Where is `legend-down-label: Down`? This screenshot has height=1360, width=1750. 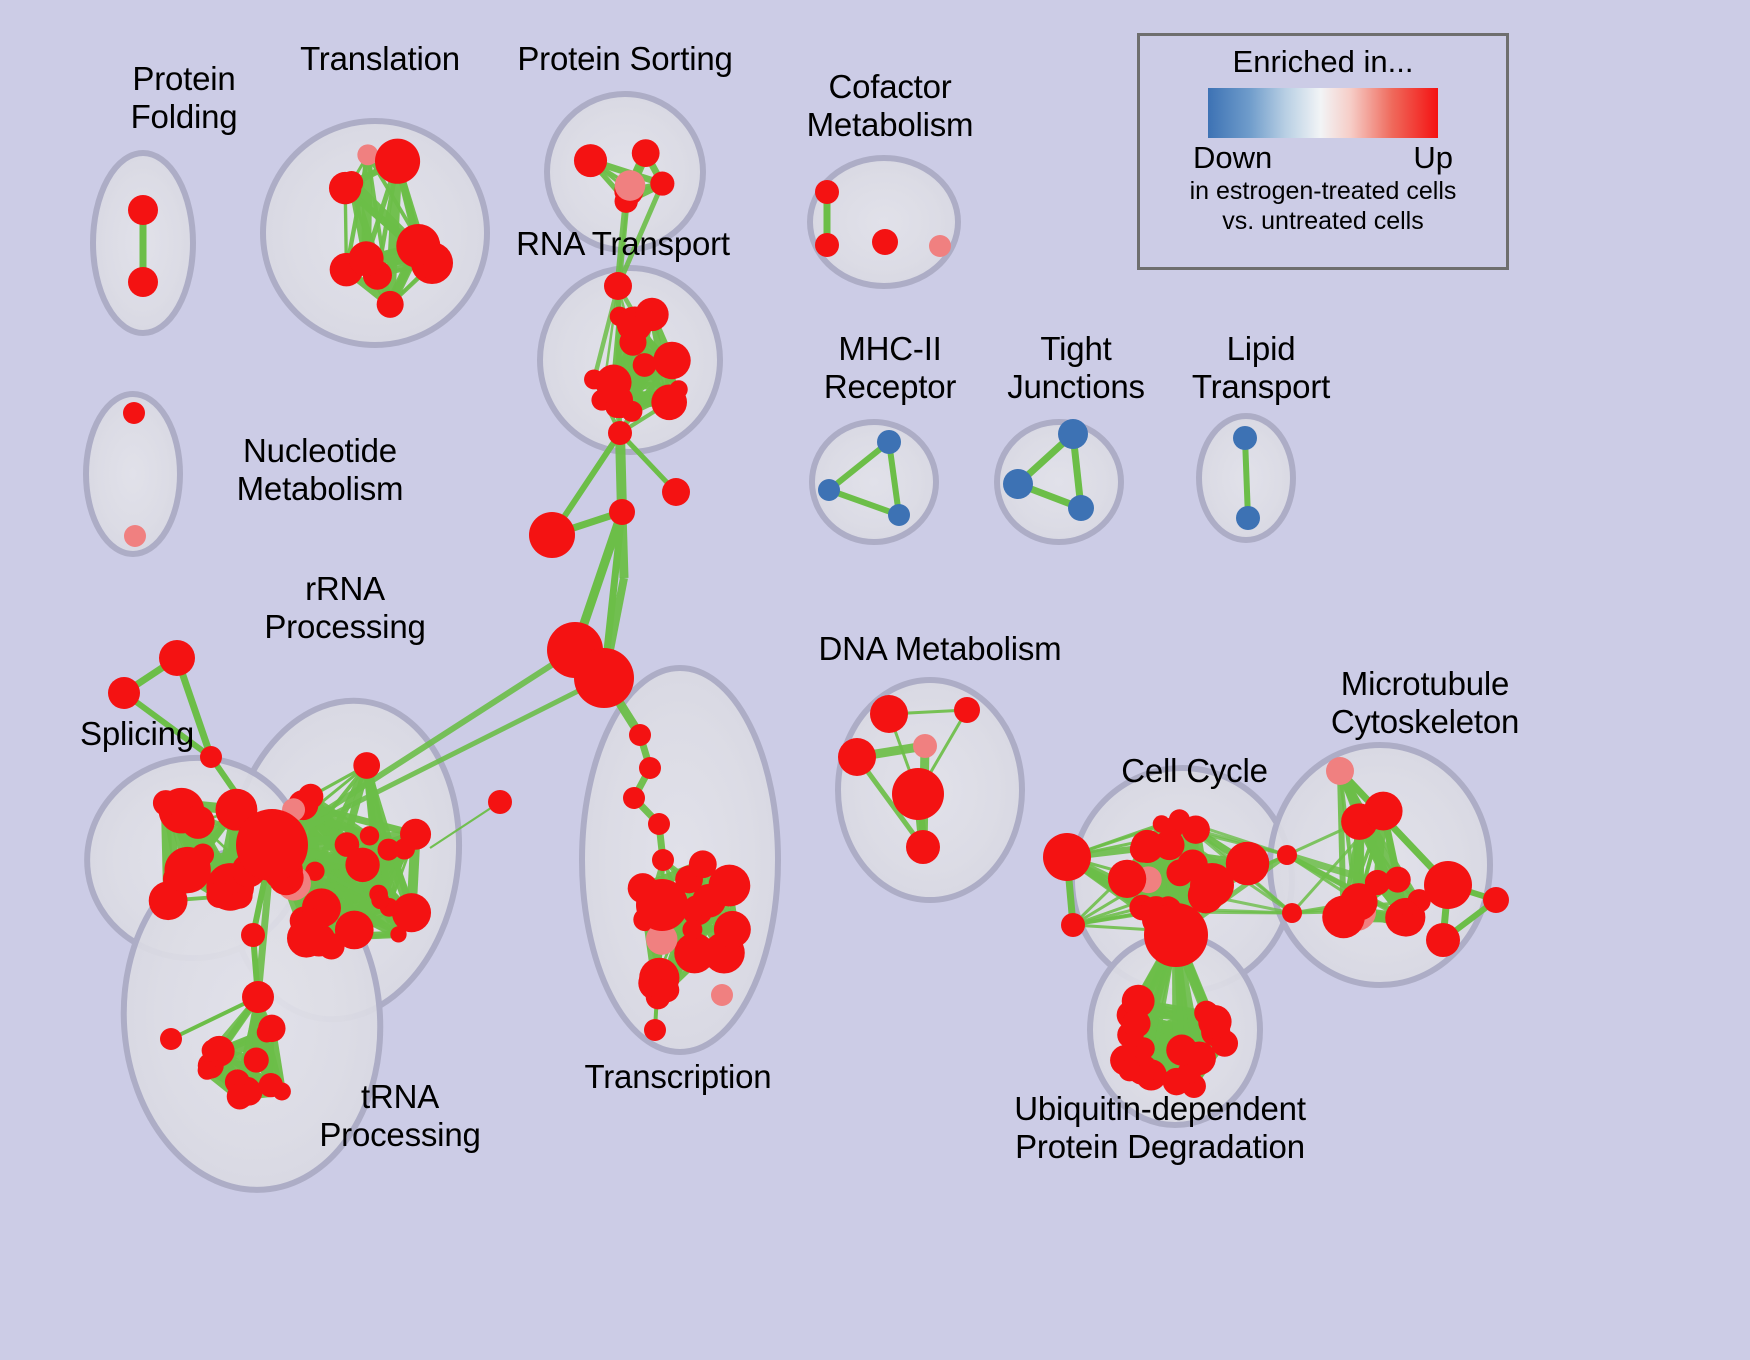
legend-down-label: Down is located at coordinates (1233, 157).